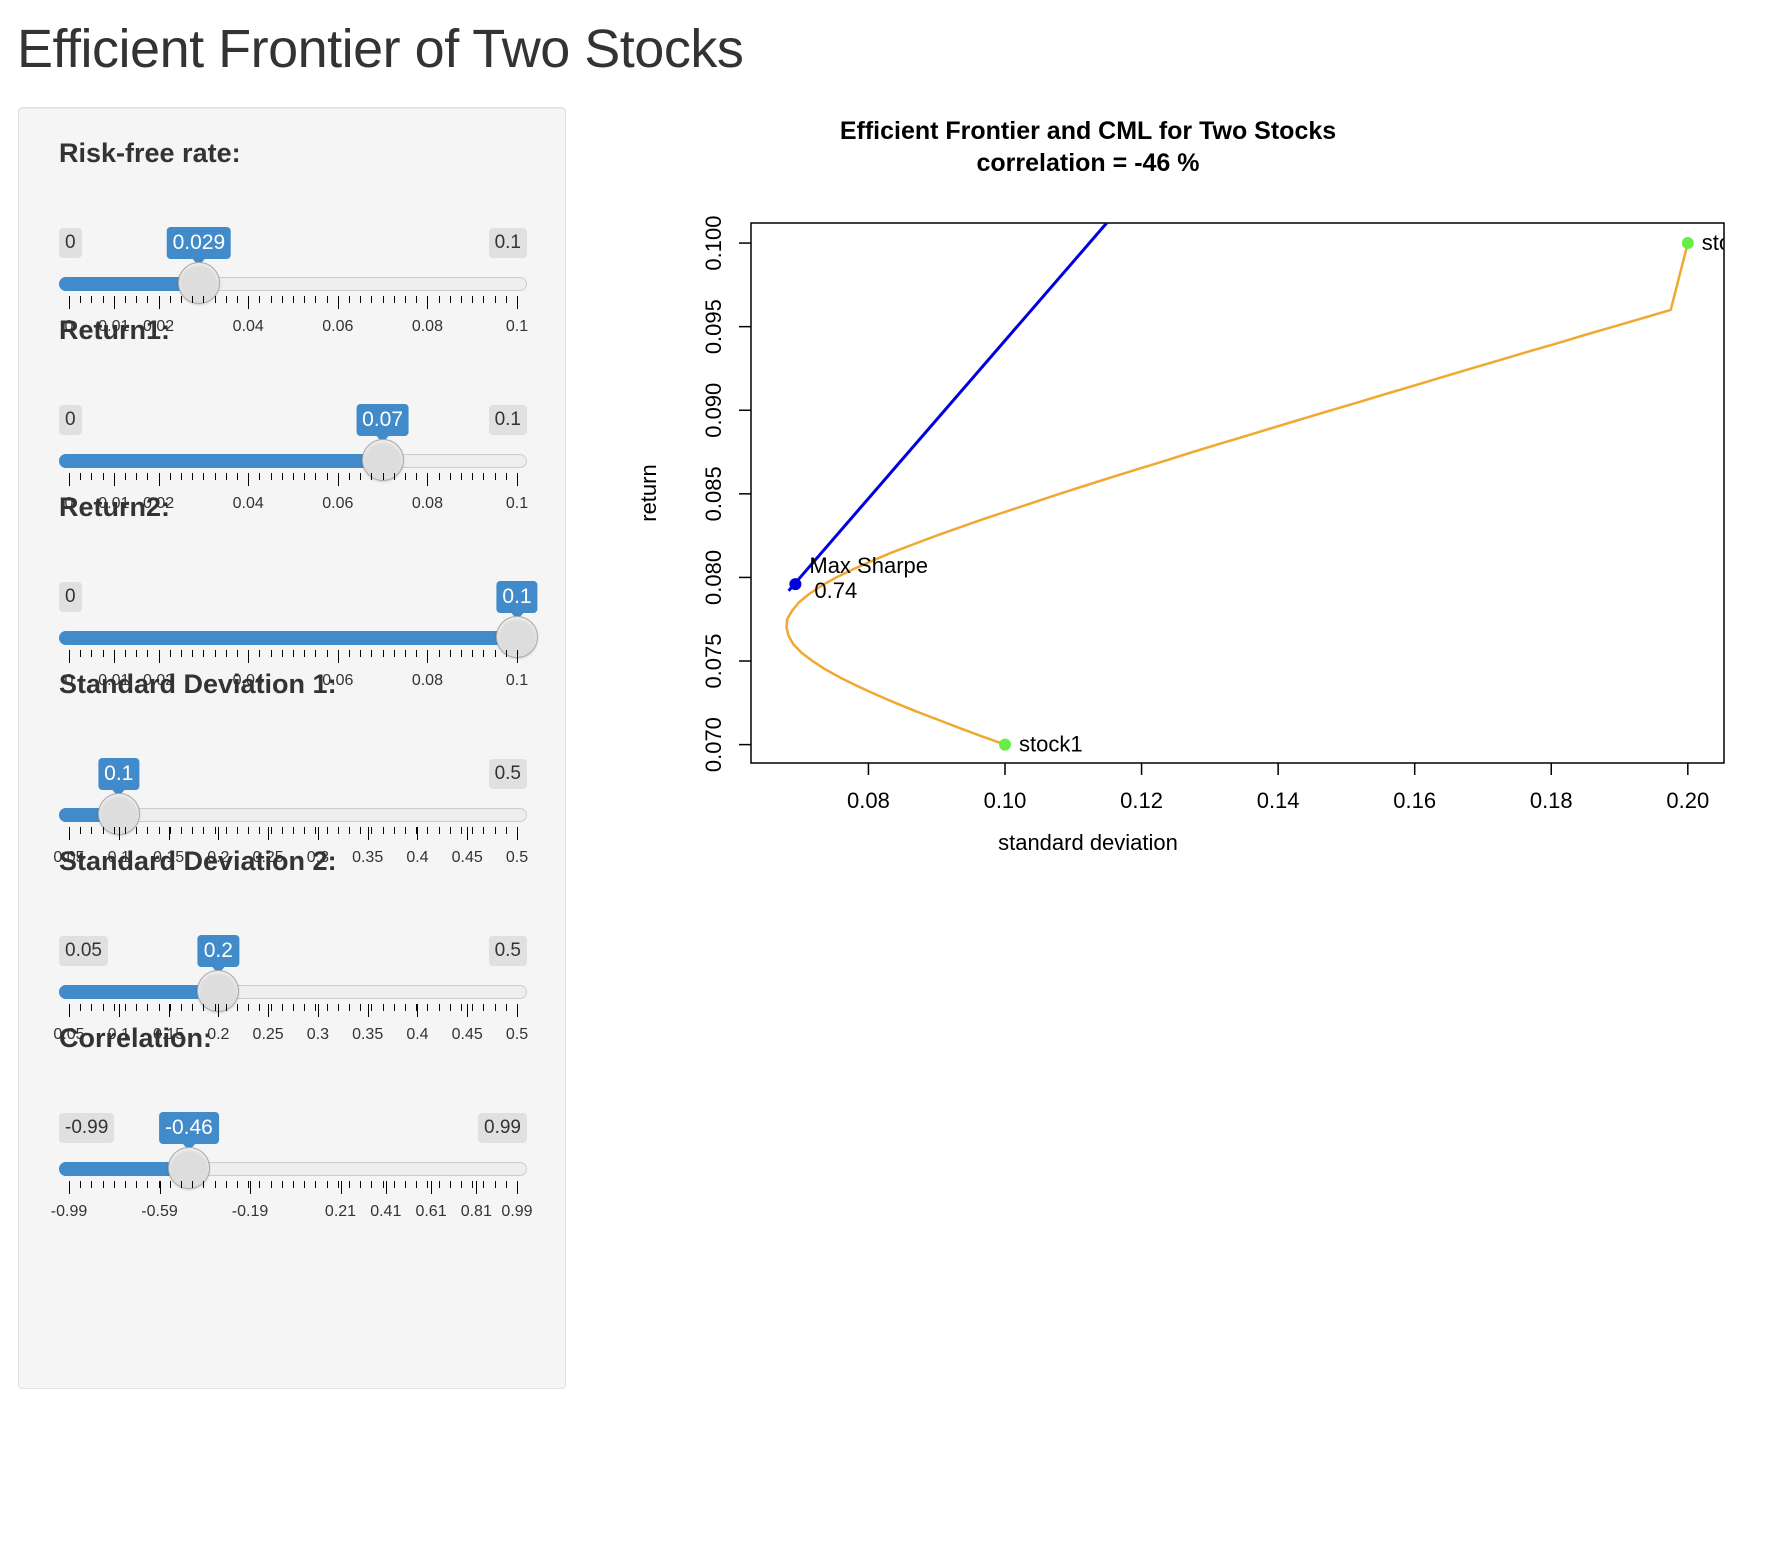 This screenshot has height=1564, width=1772. What do you see at coordinates (380, 49) in the screenshot?
I see `page-title: Efficient Frontier of Two Stocks` at bounding box center [380, 49].